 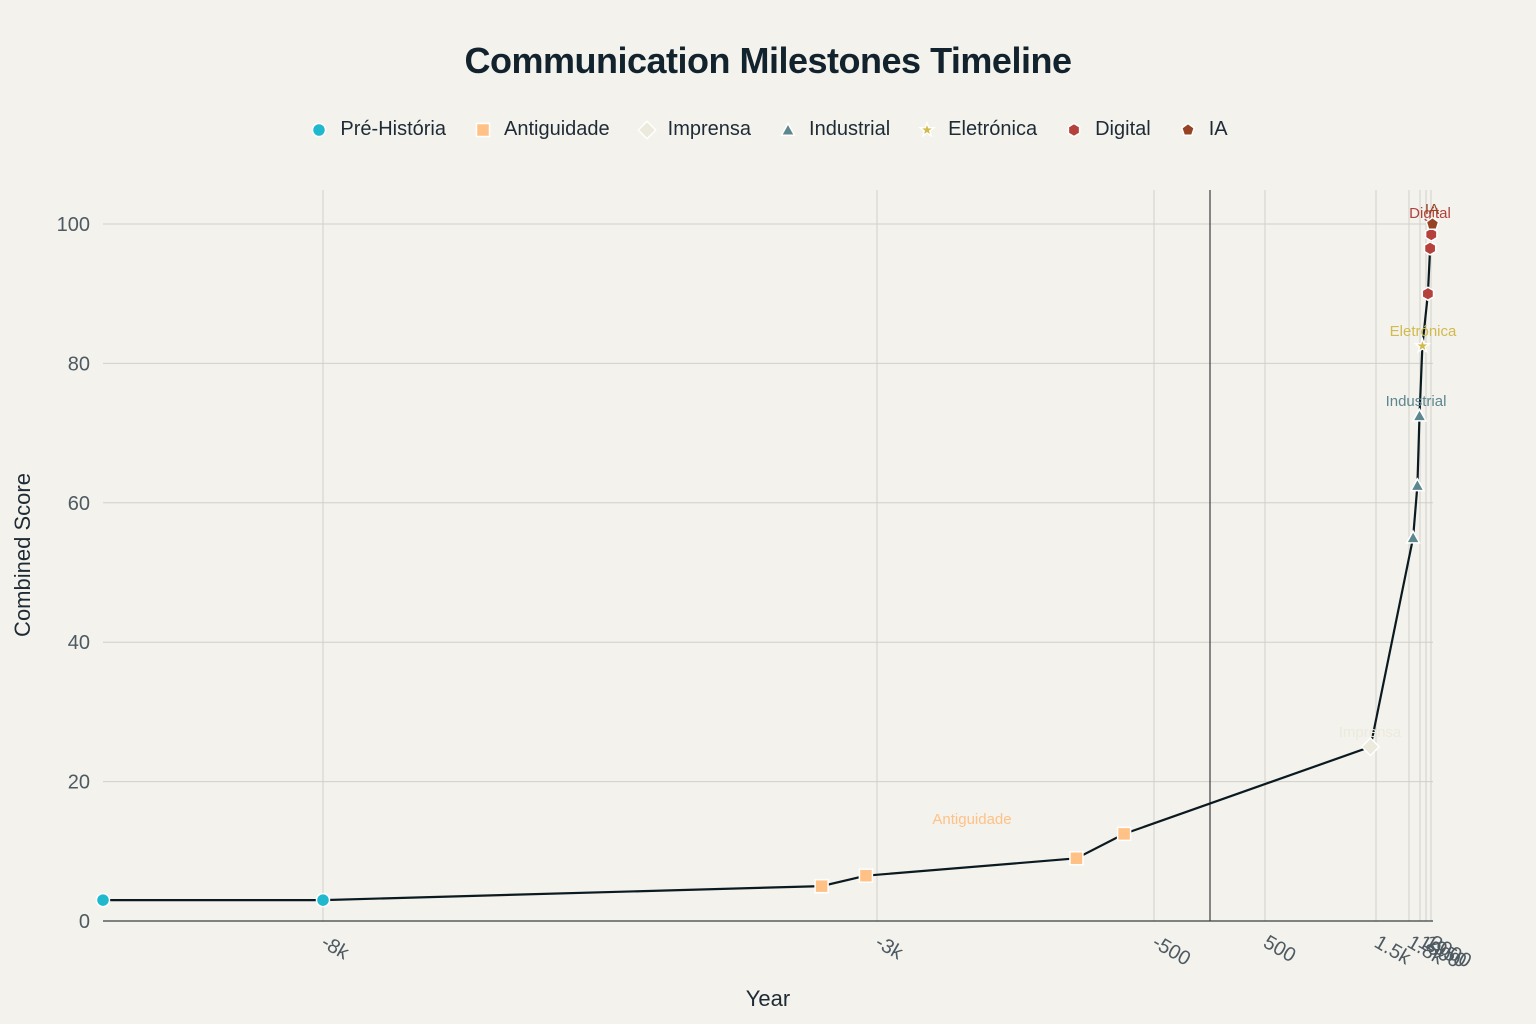 I want to click on label-eletronica: Eletrónica, so click(x=1423, y=331).